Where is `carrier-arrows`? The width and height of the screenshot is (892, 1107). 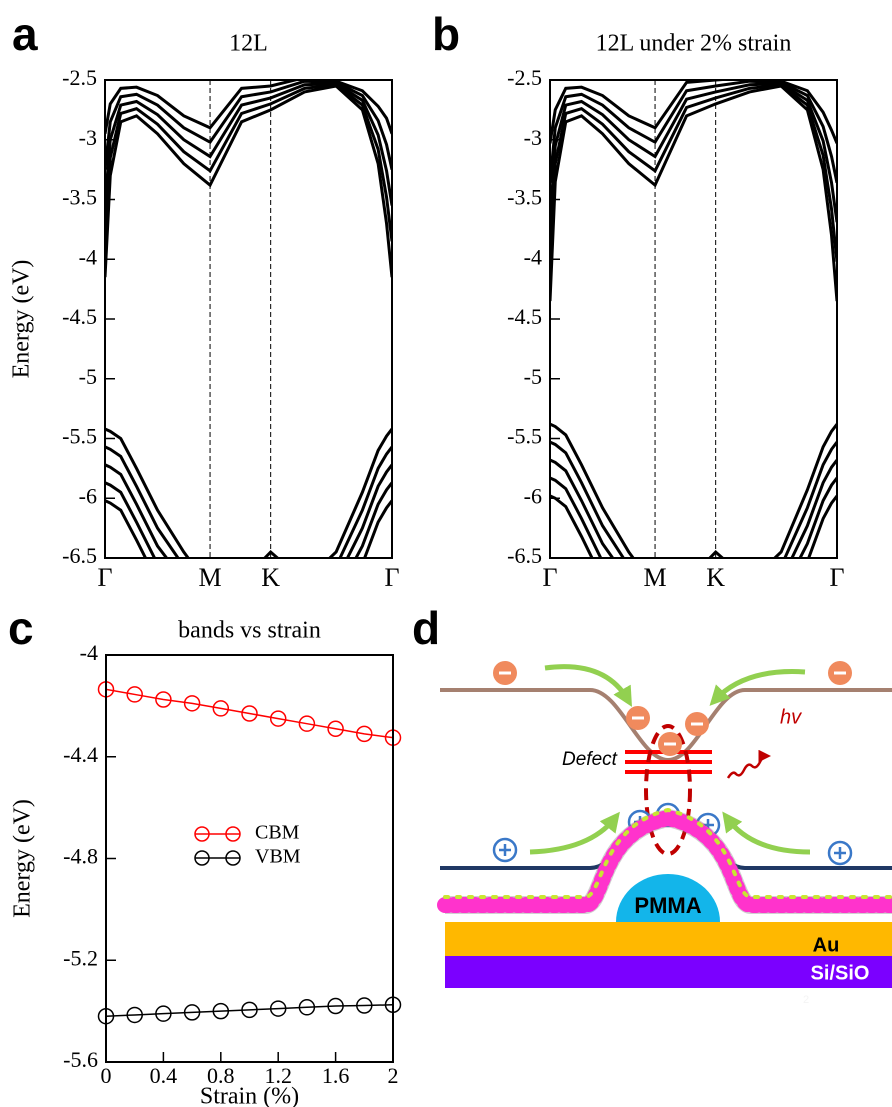
carrier-arrows is located at coordinates (670, 759).